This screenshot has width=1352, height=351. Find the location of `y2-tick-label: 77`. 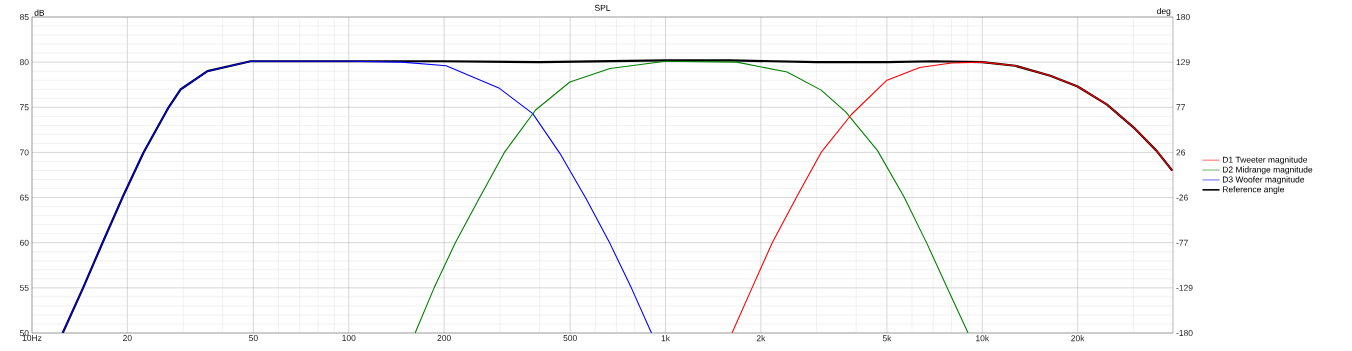

y2-tick-label: 77 is located at coordinates (1181, 107).